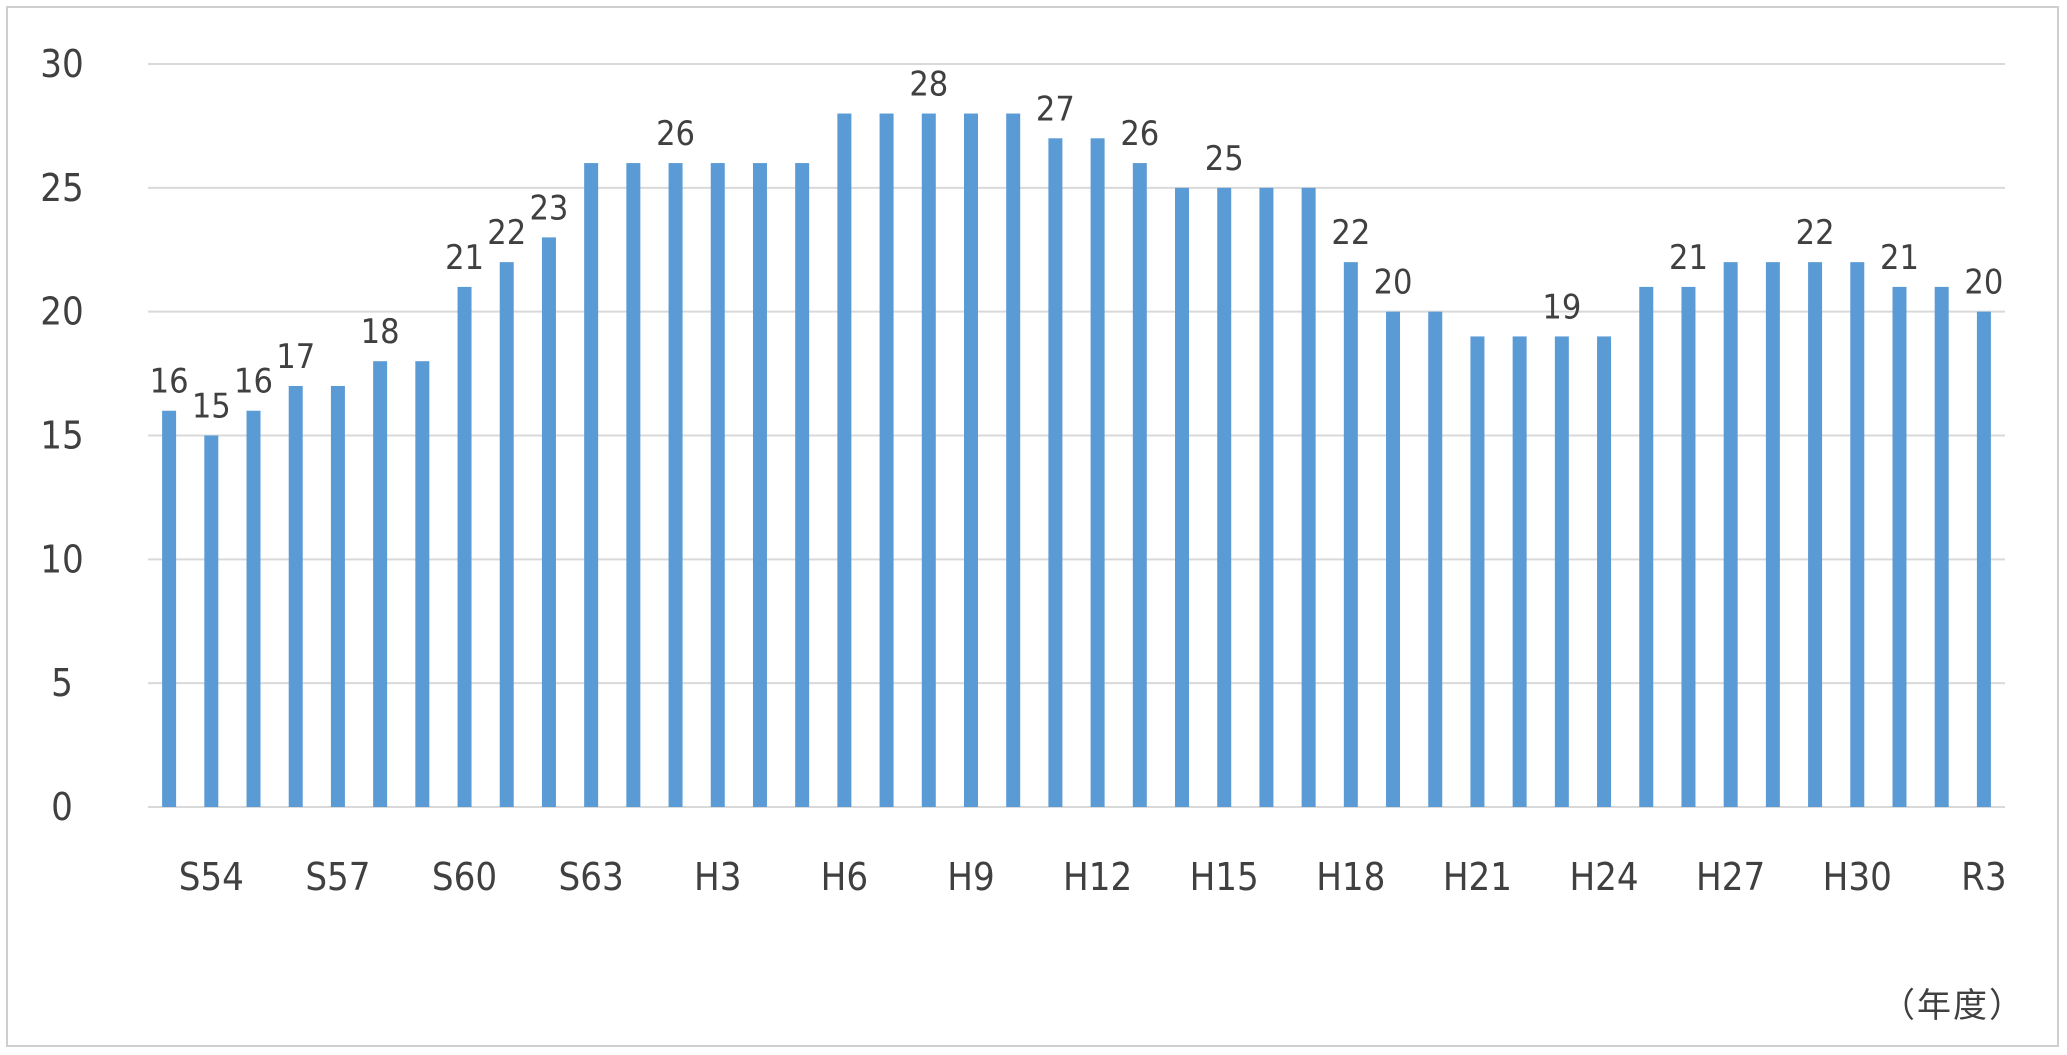  I want to click on bar-h29, so click(1772, 535).